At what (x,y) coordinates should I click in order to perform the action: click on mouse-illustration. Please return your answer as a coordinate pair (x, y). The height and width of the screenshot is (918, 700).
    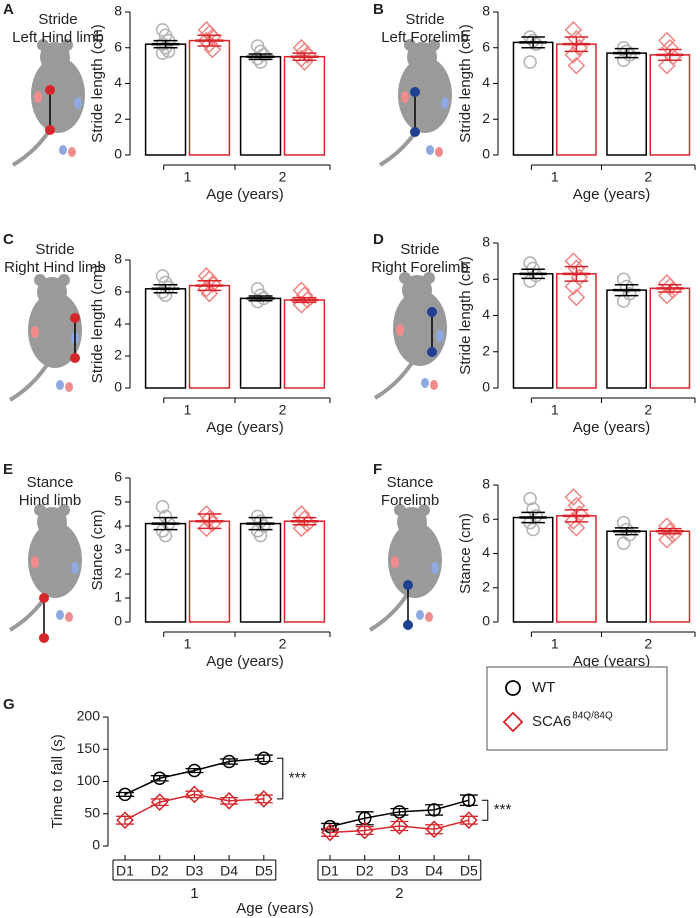
    Looking at the image, I should click on (405, 568).